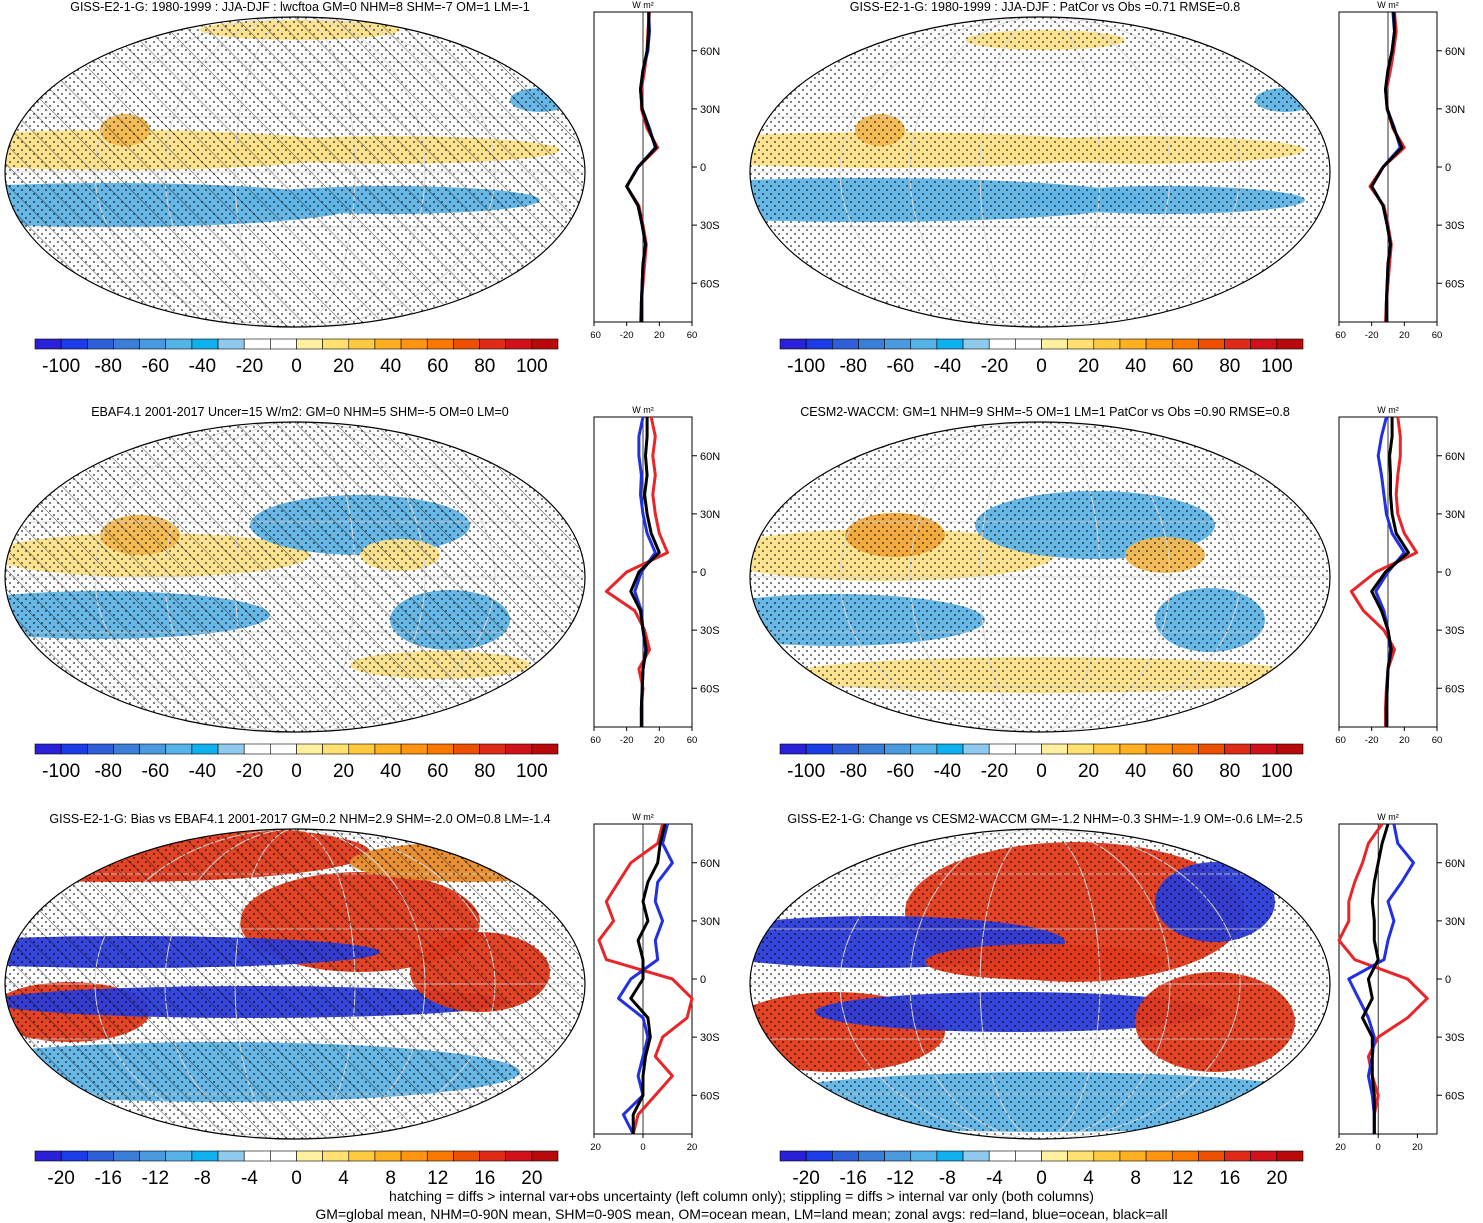 Image resolution: width=1483 pixels, height=1223 pixels. What do you see at coordinates (155, 1178) in the screenshot?
I see `colorbar-tick-label: -12` at bounding box center [155, 1178].